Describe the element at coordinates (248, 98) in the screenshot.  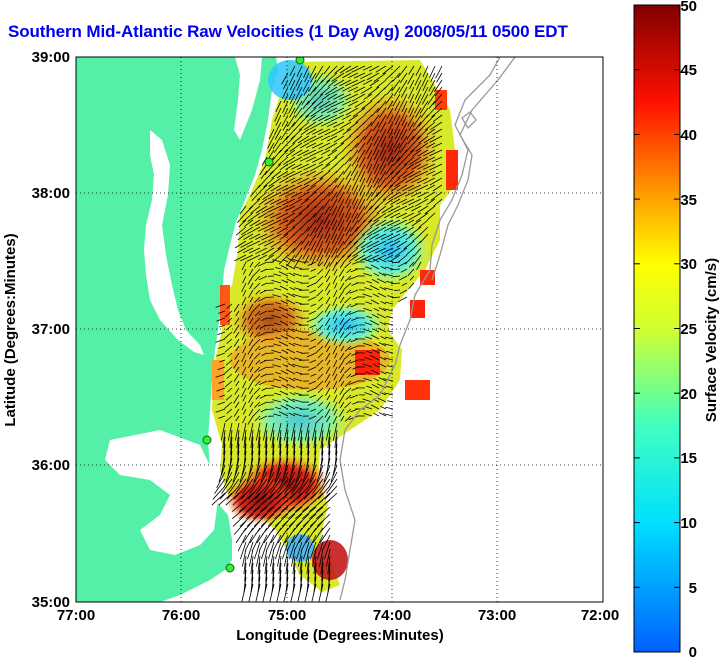
I see `delaware-bay` at that location.